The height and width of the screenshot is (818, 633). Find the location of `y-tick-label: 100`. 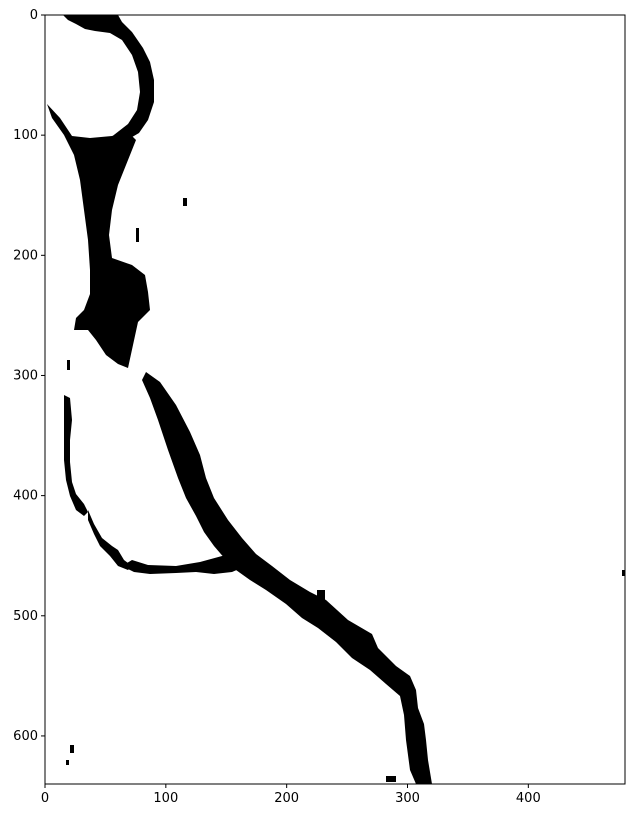

y-tick-label: 100 is located at coordinates (25, 135).